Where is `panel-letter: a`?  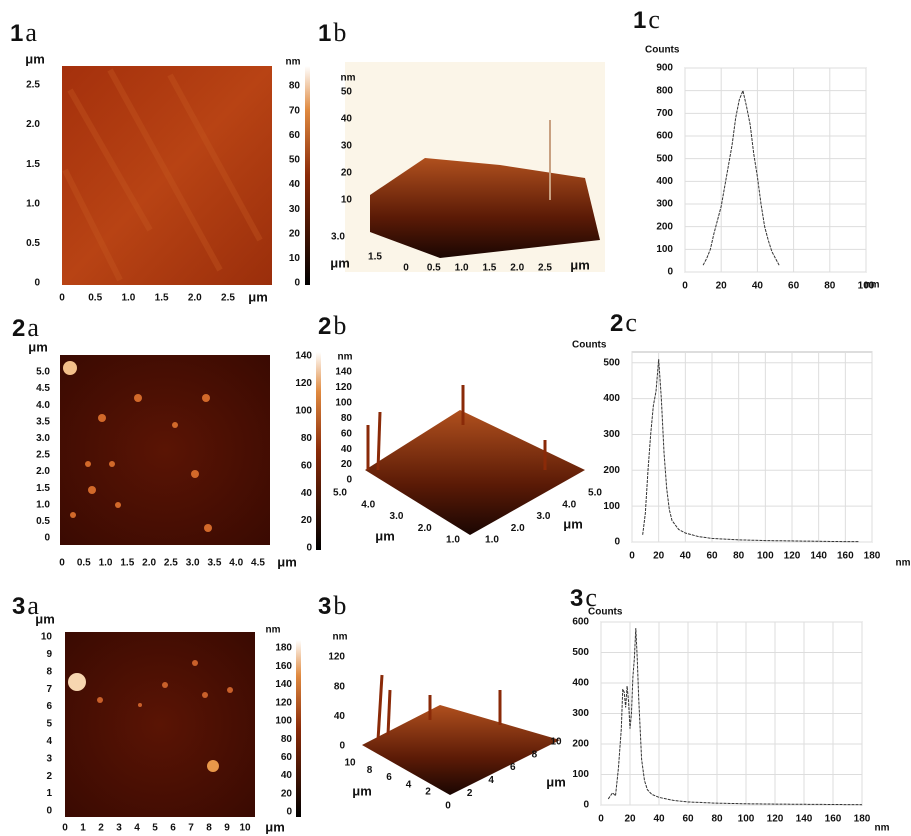
panel-letter: a is located at coordinates (31, 32).